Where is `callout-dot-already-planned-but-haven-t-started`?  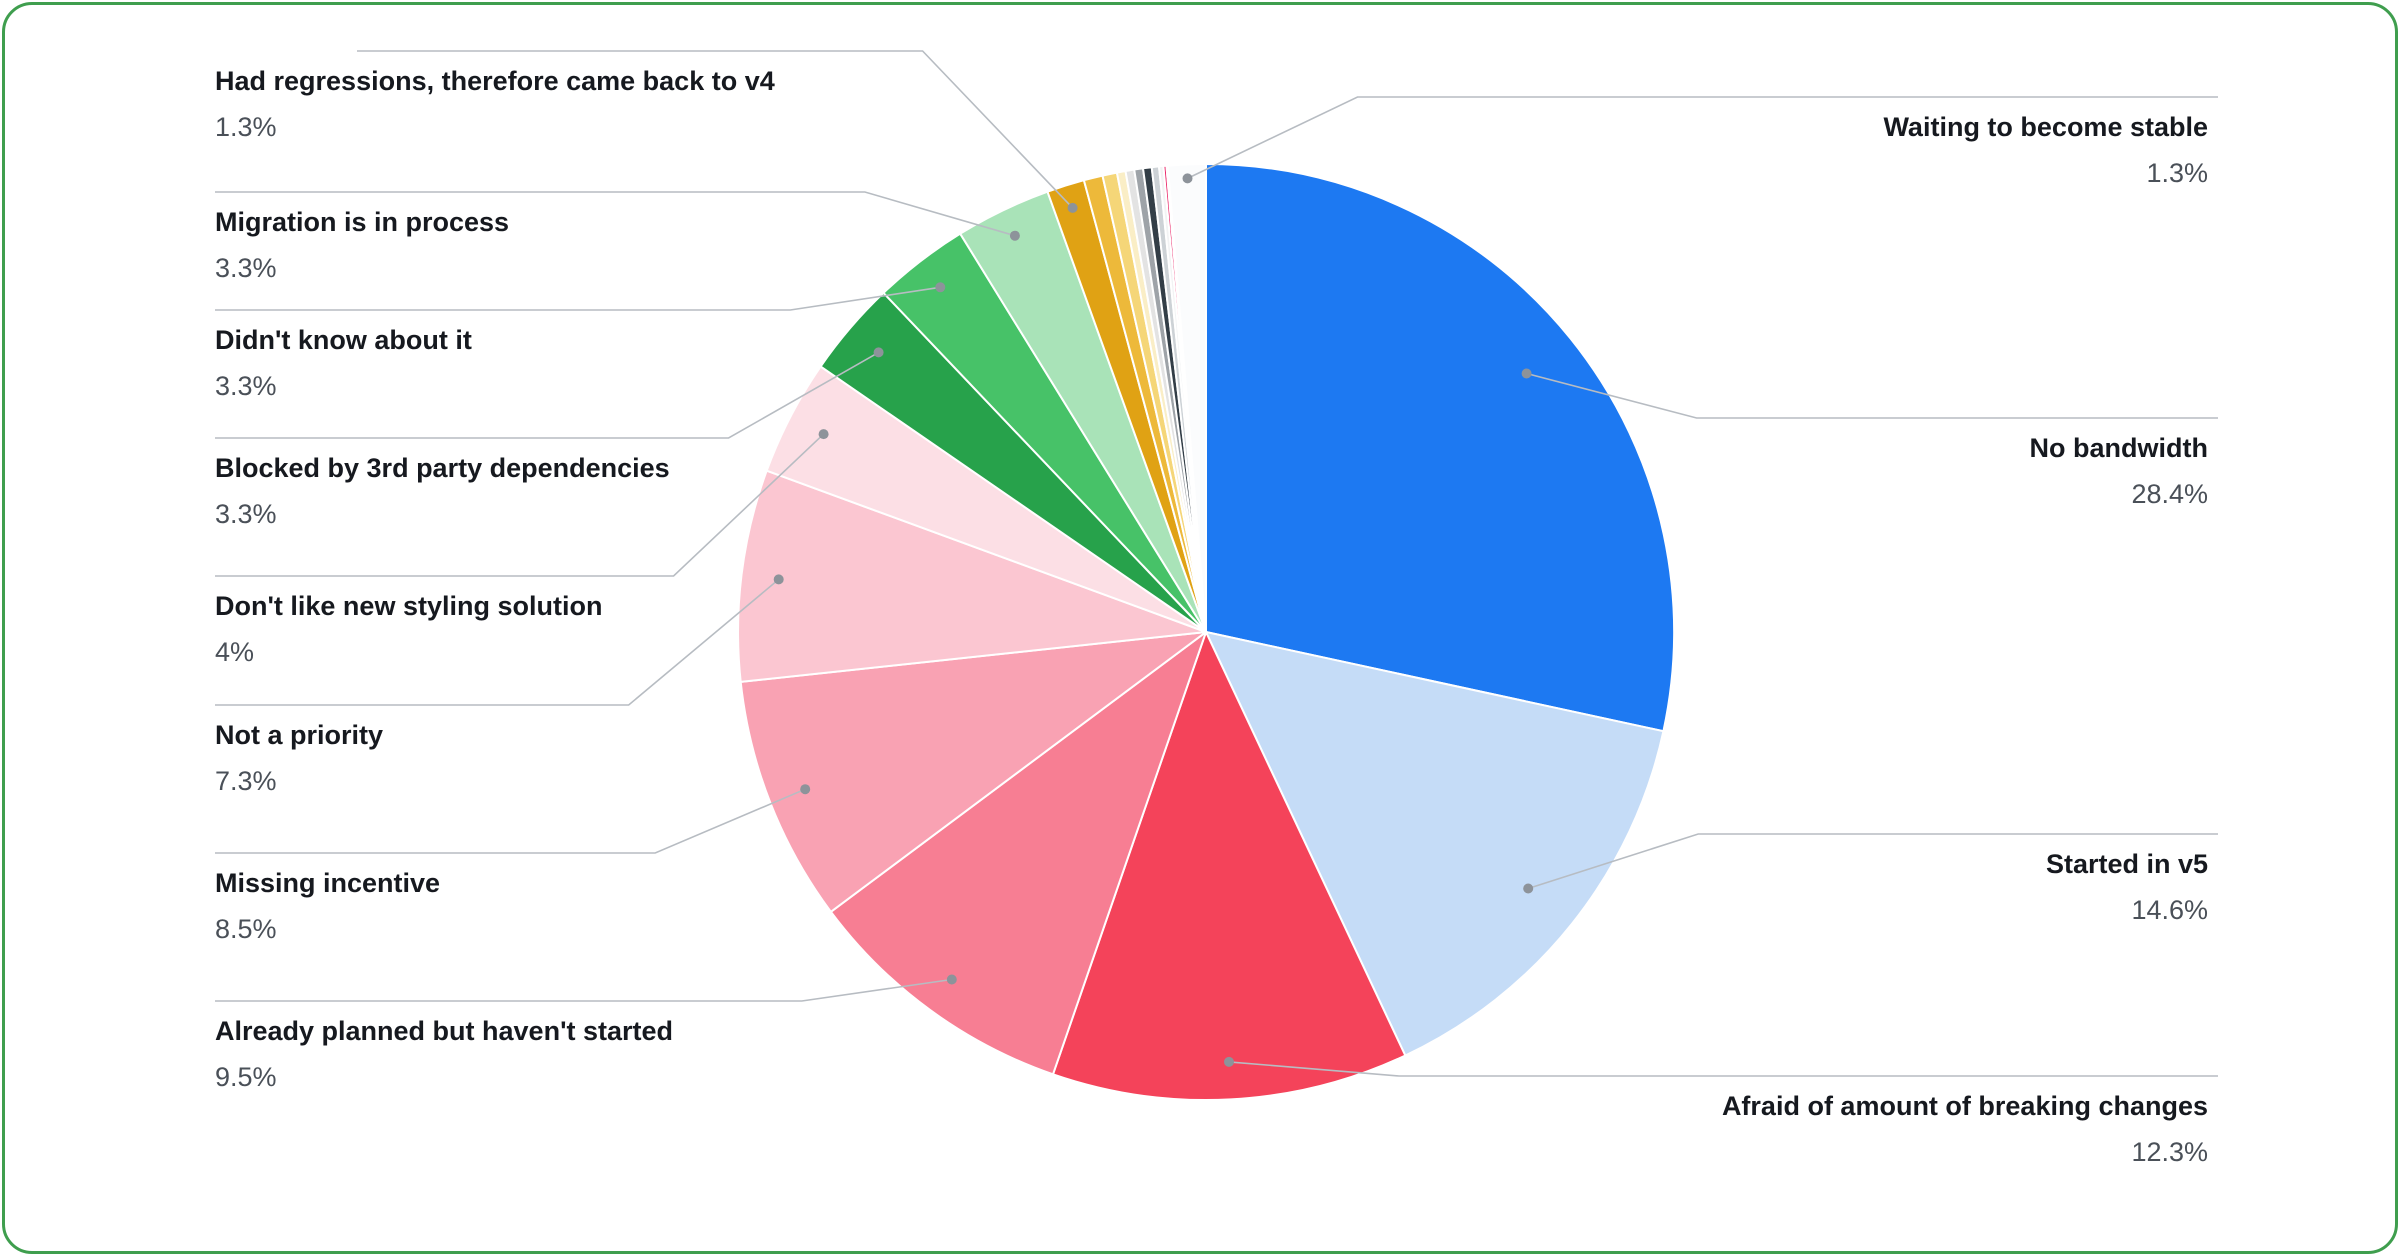
callout-dot-already-planned-but-haven-t-started is located at coordinates (951, 979).